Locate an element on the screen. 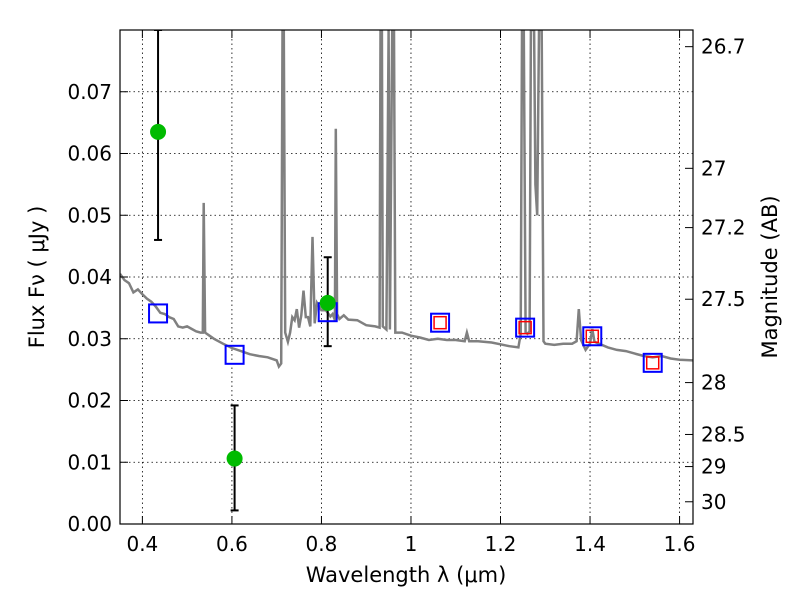 This screenshot has height=600, width=800. right-tick-label: 30 is located at coordinates (713, 502).